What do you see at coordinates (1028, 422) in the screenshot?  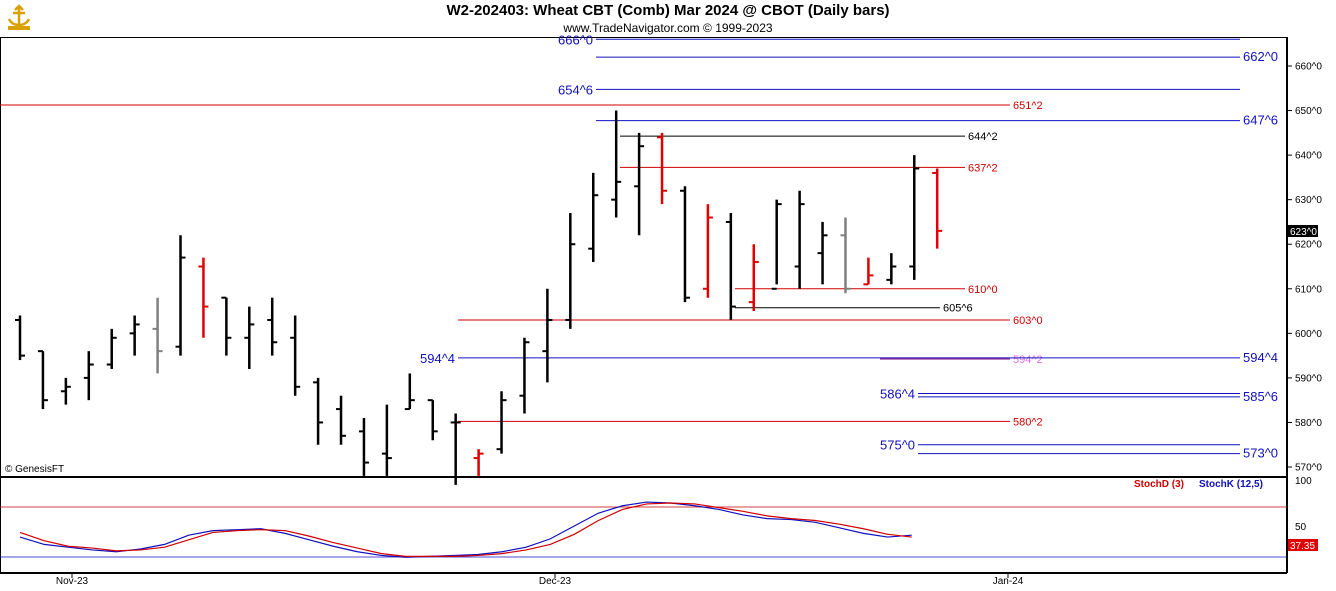 I see `level-label: 580^2` at bounding box center [1028, 422].